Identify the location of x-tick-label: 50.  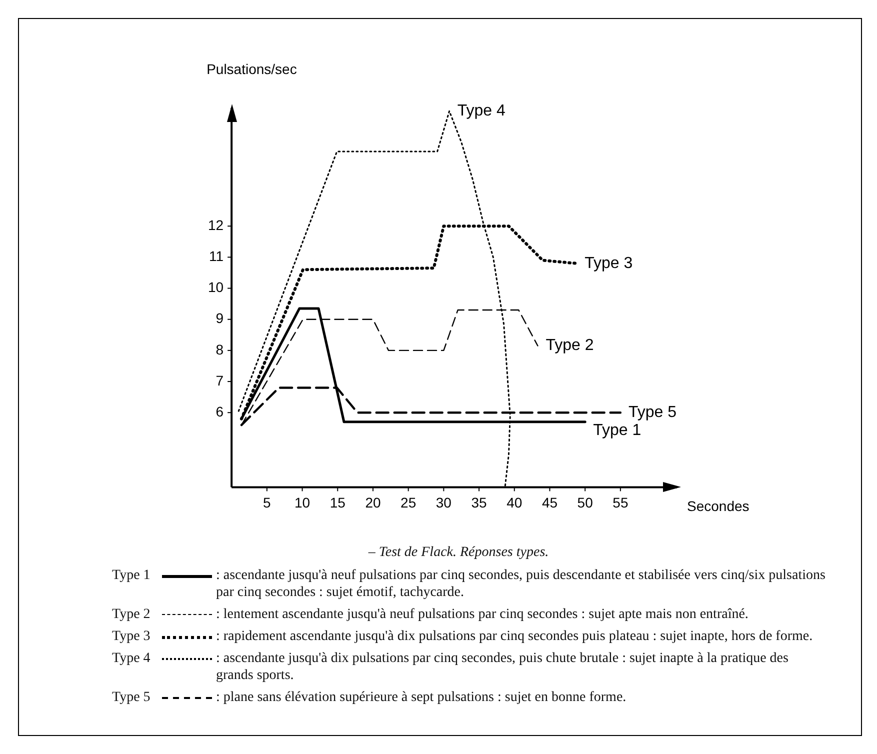
(585, 502).